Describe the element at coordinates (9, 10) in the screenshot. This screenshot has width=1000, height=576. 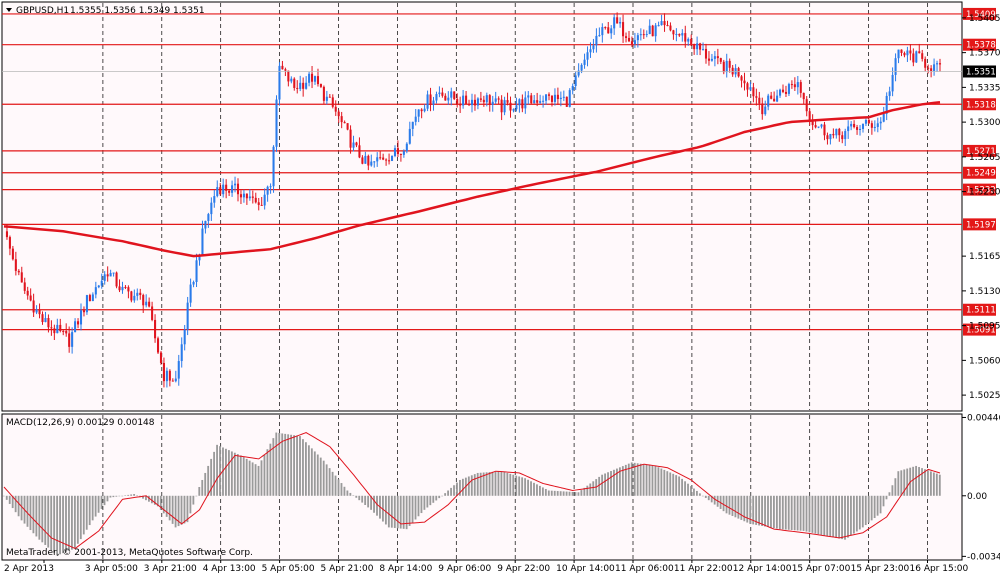
I see `collapse-triangle-icon` at that location.